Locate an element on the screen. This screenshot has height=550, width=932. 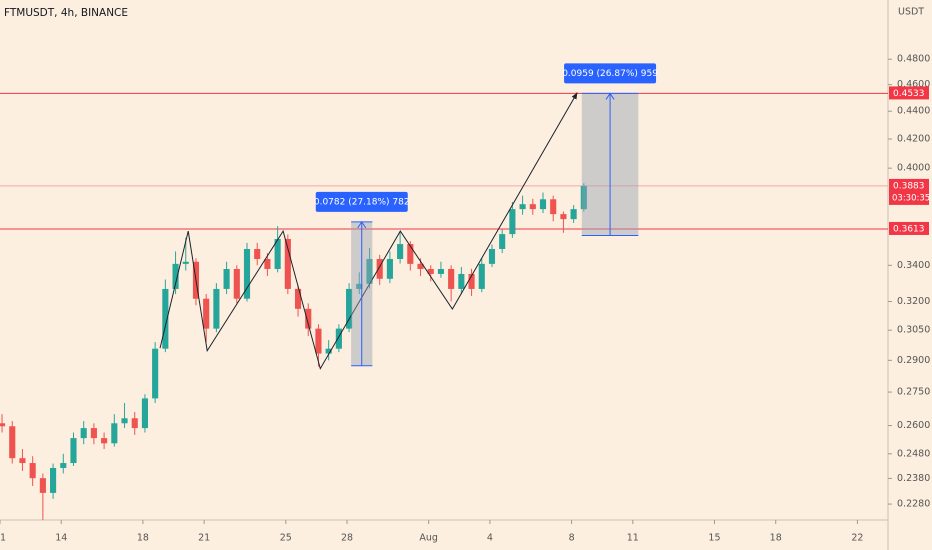
y-tick-label: 0.2900 is located at coordinates (913, 360).